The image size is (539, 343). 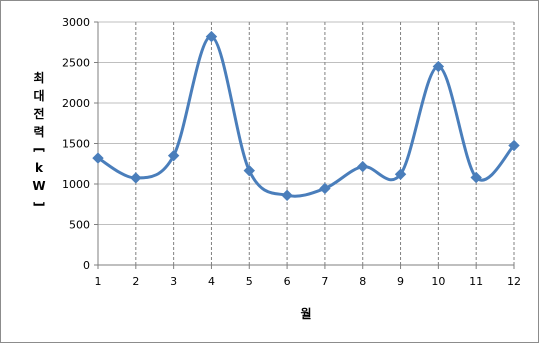 What do you see at coordinates (98, 281) in the screenshot?
I see `x-tick-label: 1` at bounding box center [98, 281].